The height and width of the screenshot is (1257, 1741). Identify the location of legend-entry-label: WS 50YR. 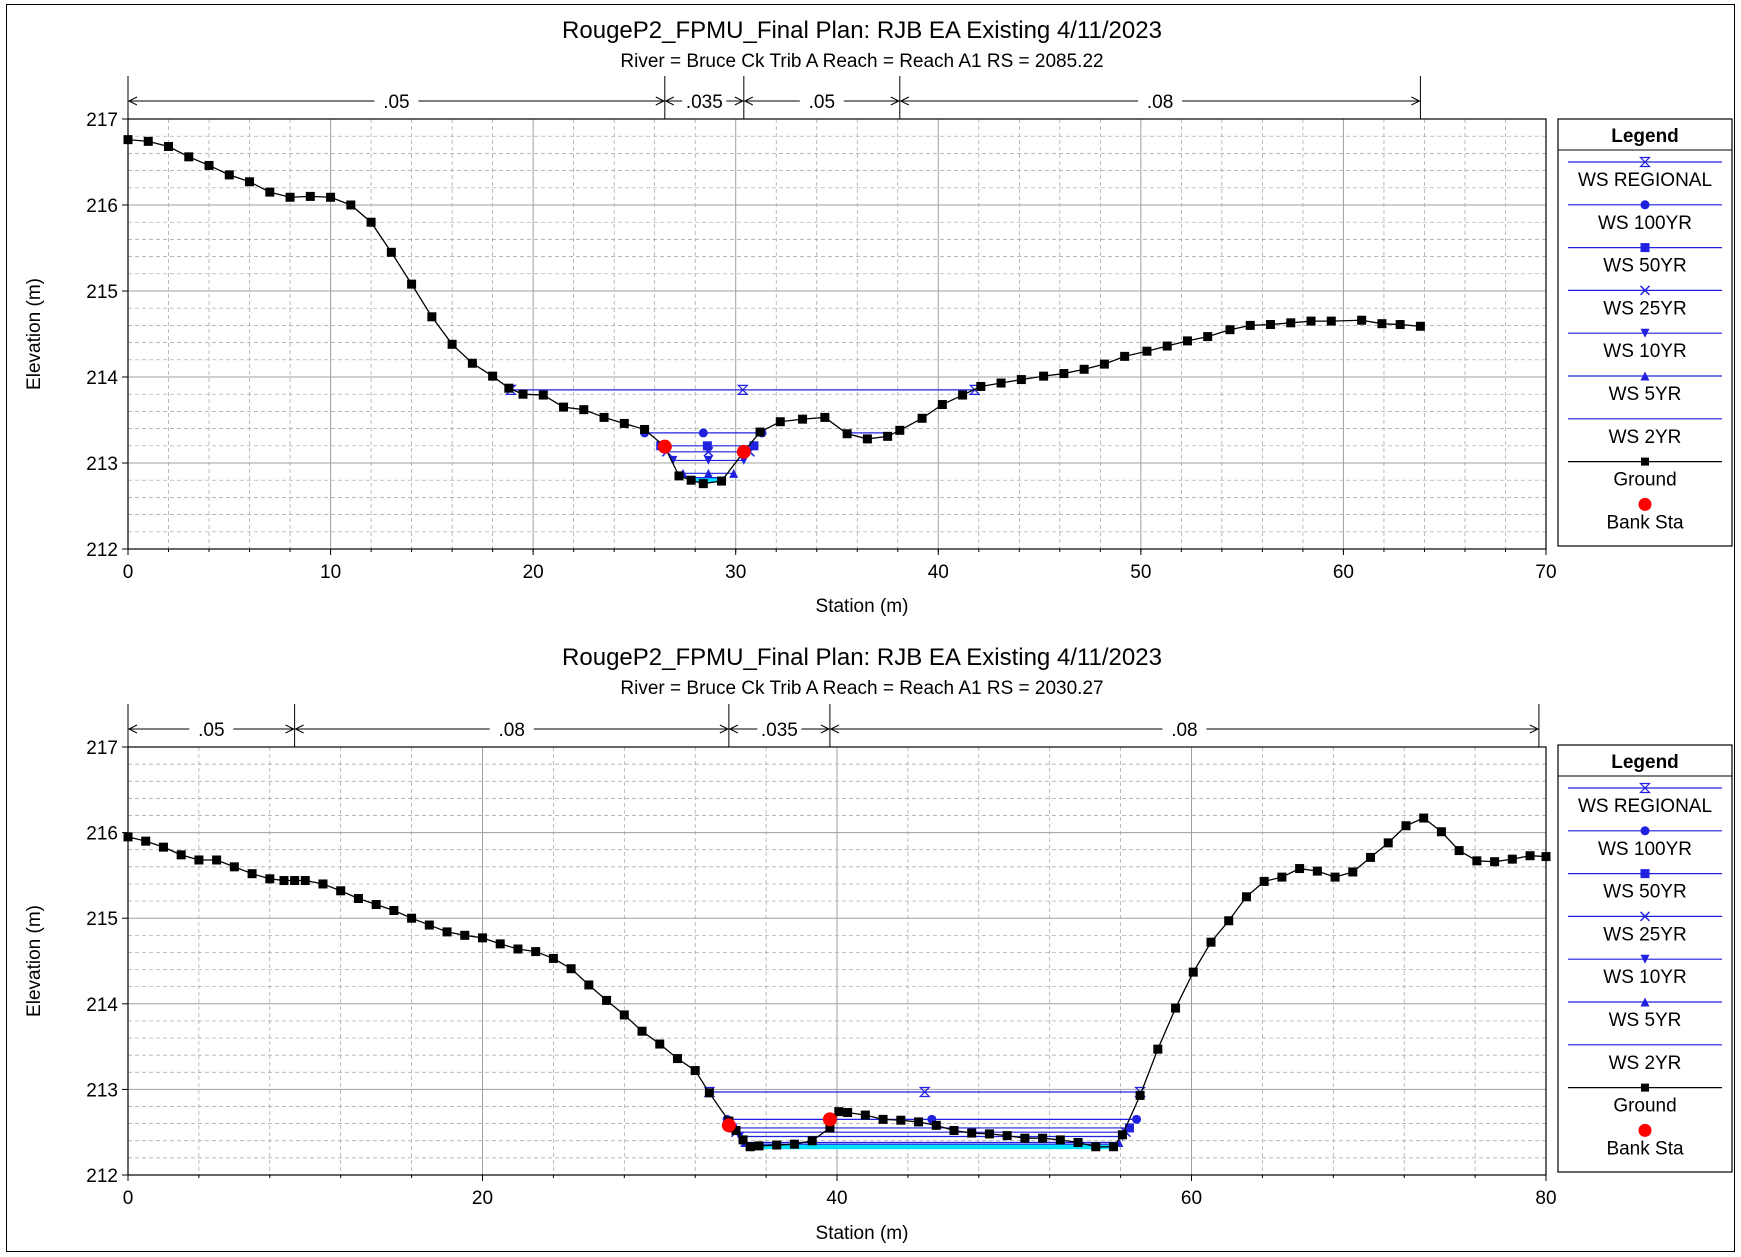
(1644, 892).